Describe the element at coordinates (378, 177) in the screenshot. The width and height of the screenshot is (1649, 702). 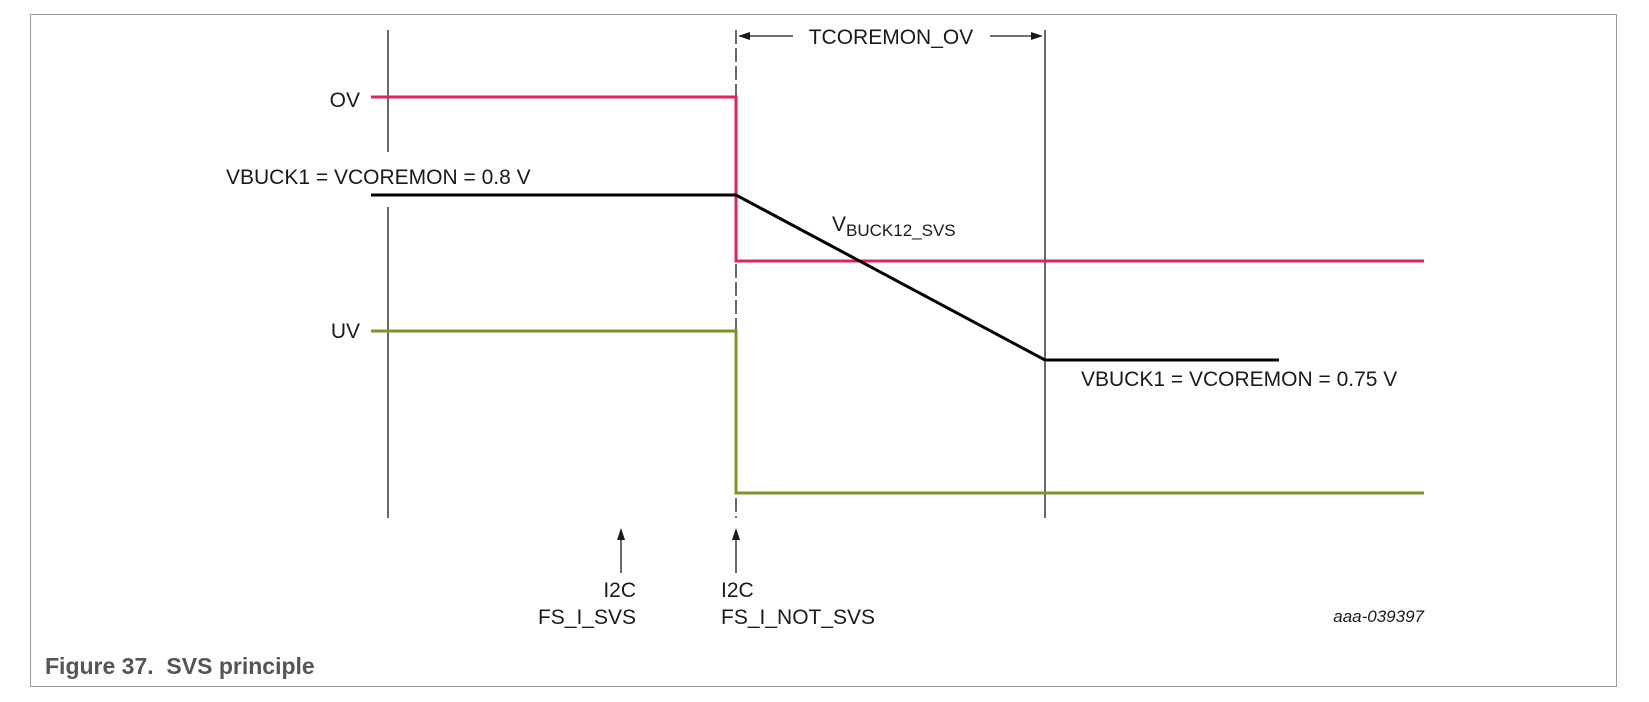
I see `vbuck-initial-label: VBUCK1 = VCOREMON = 0.8 V` at that location.